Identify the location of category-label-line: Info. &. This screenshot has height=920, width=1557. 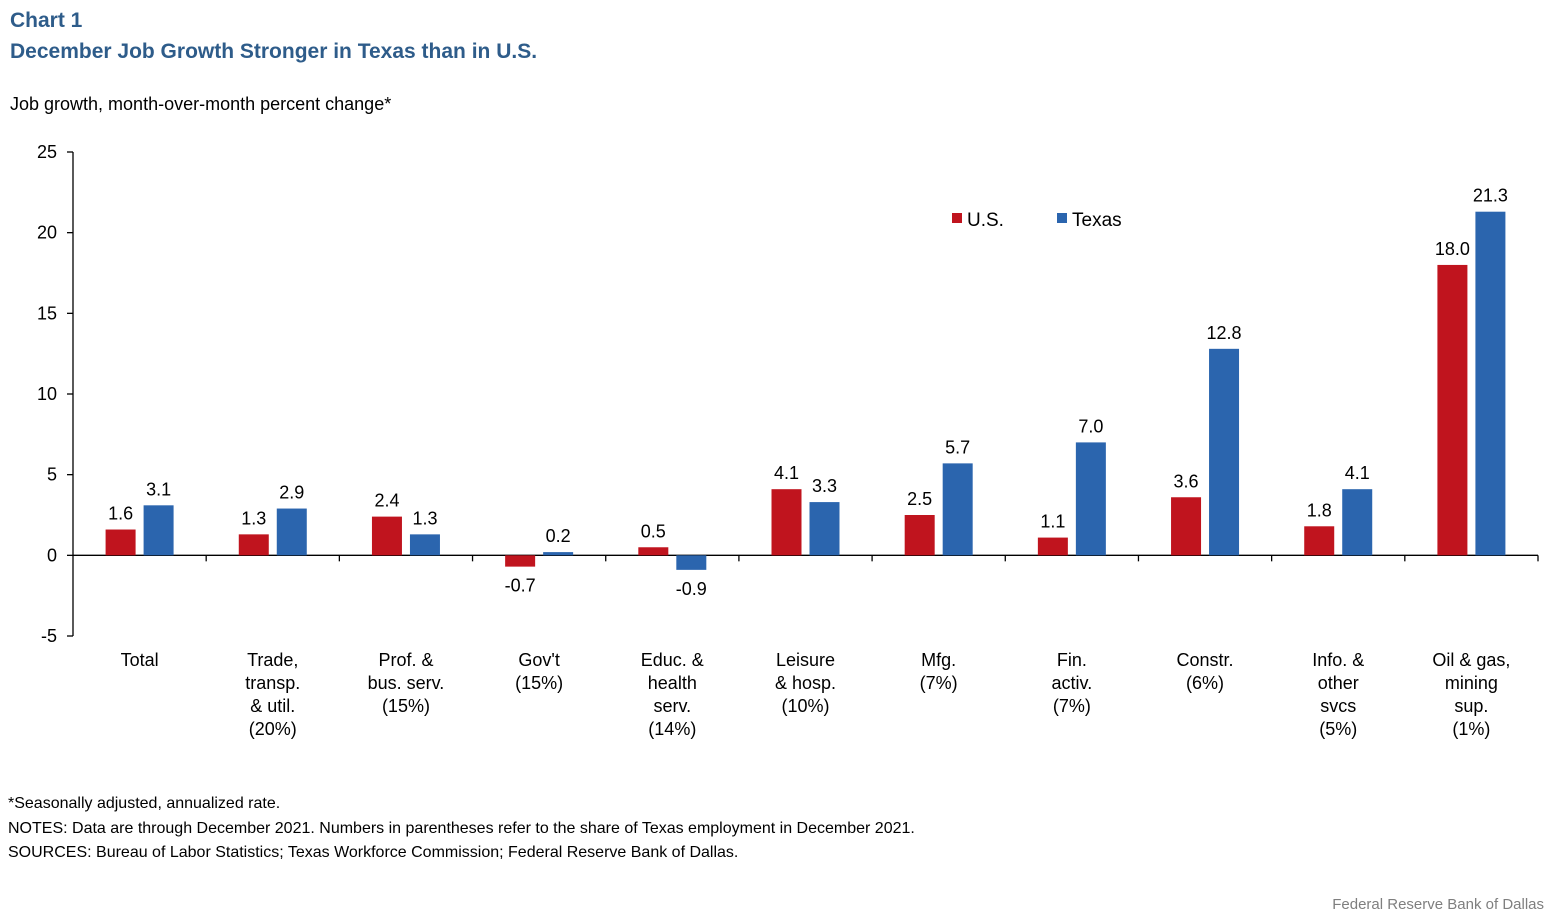
(1338, 660).